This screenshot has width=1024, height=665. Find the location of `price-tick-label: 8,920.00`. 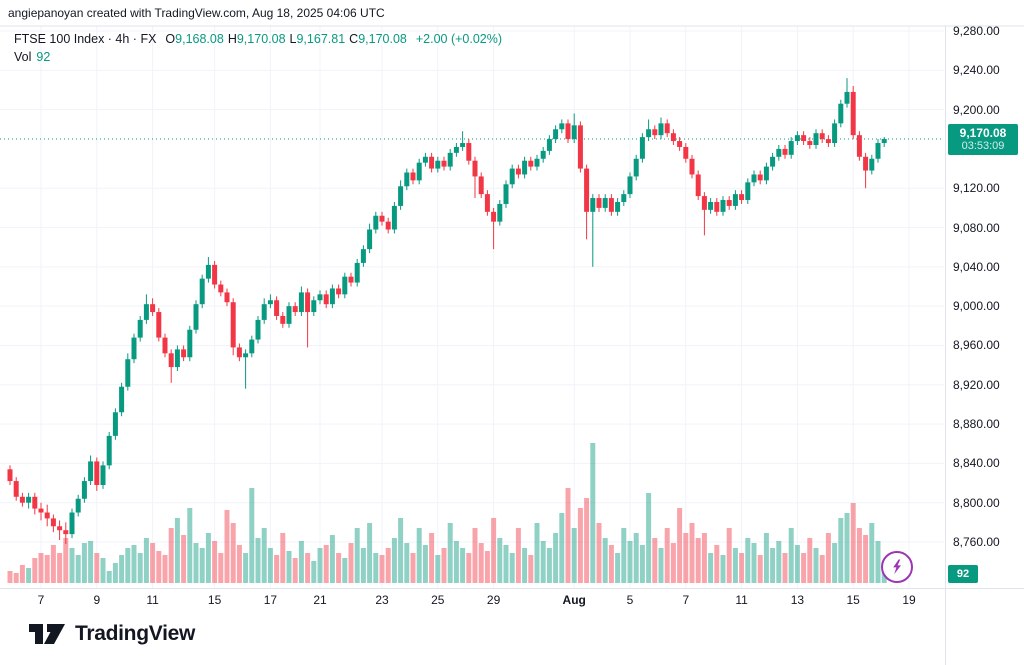

price-tick-label: 8,920.00 is located at coordinates (976, 384).